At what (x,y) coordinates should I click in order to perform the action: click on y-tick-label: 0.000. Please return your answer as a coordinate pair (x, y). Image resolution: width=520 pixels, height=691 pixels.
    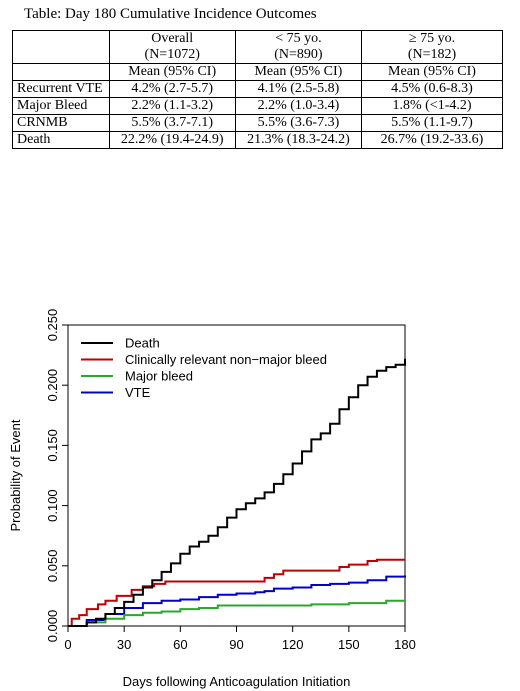
    Looking at the image, I should click on (52, 626).